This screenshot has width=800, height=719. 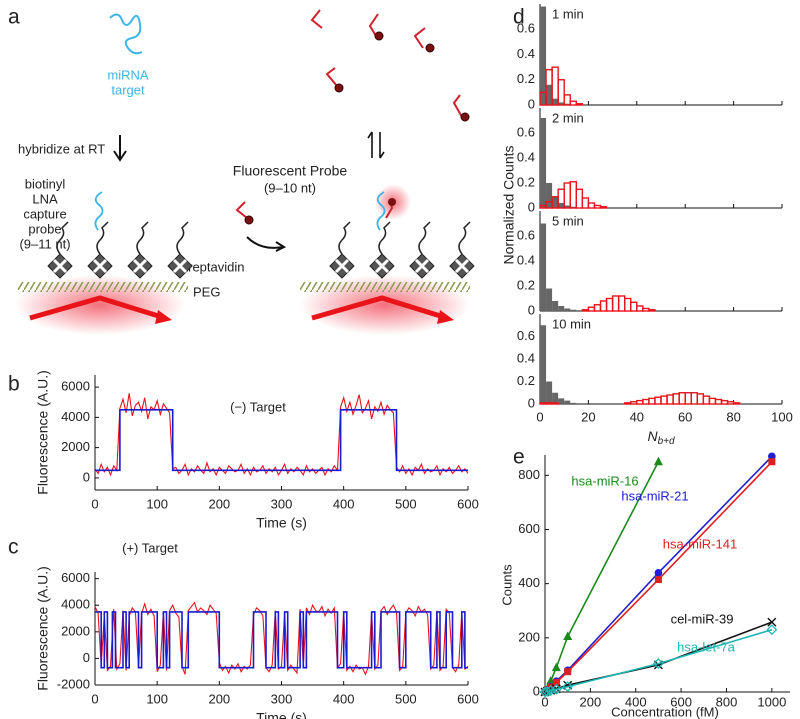 What do you see at coordinates (529, 582) in the screenshot?
I see `y-tick-label: 400` at bounding box center [529, 582].